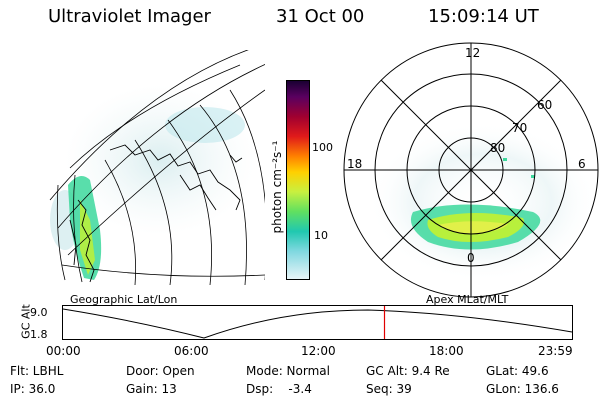 The height and width of the screenshot is (400, 600). I want to click on mlt-label-6: 6, so click(582, 164).